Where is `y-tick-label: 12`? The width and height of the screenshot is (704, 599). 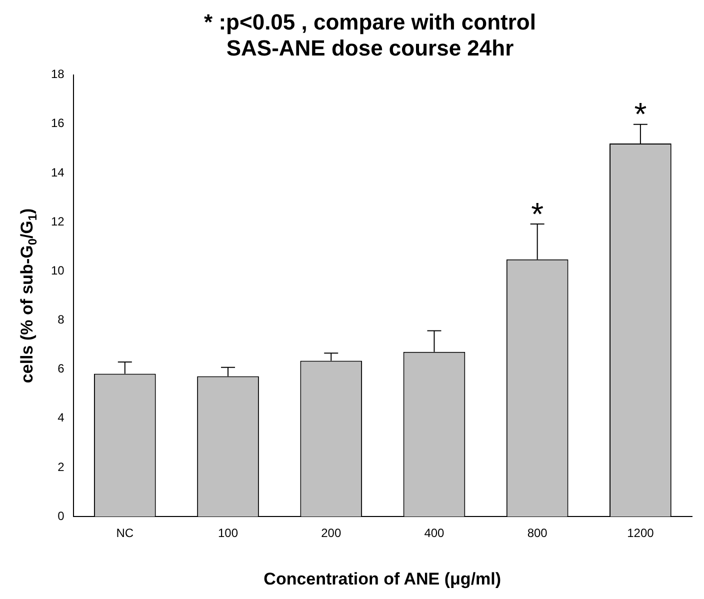 y-tick-label: 12 is located at coordinates (57, 221).